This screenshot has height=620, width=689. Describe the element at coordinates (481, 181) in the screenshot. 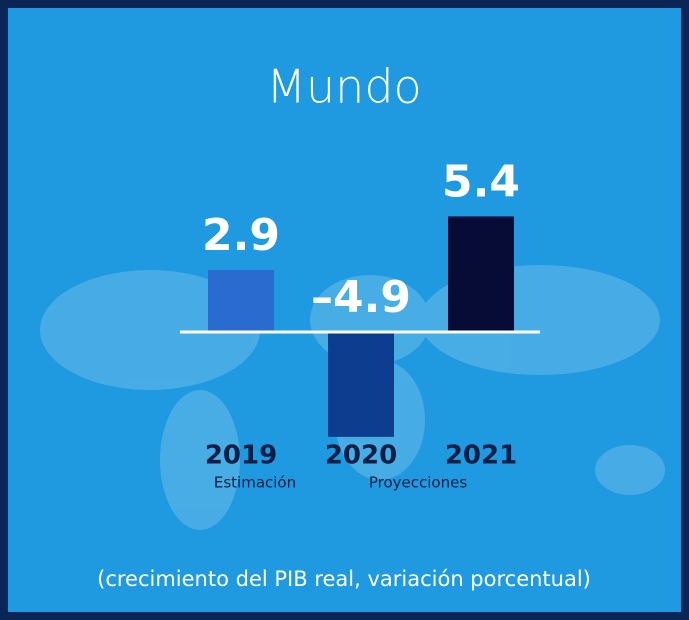

I see `value-label: 5.4` at that location.